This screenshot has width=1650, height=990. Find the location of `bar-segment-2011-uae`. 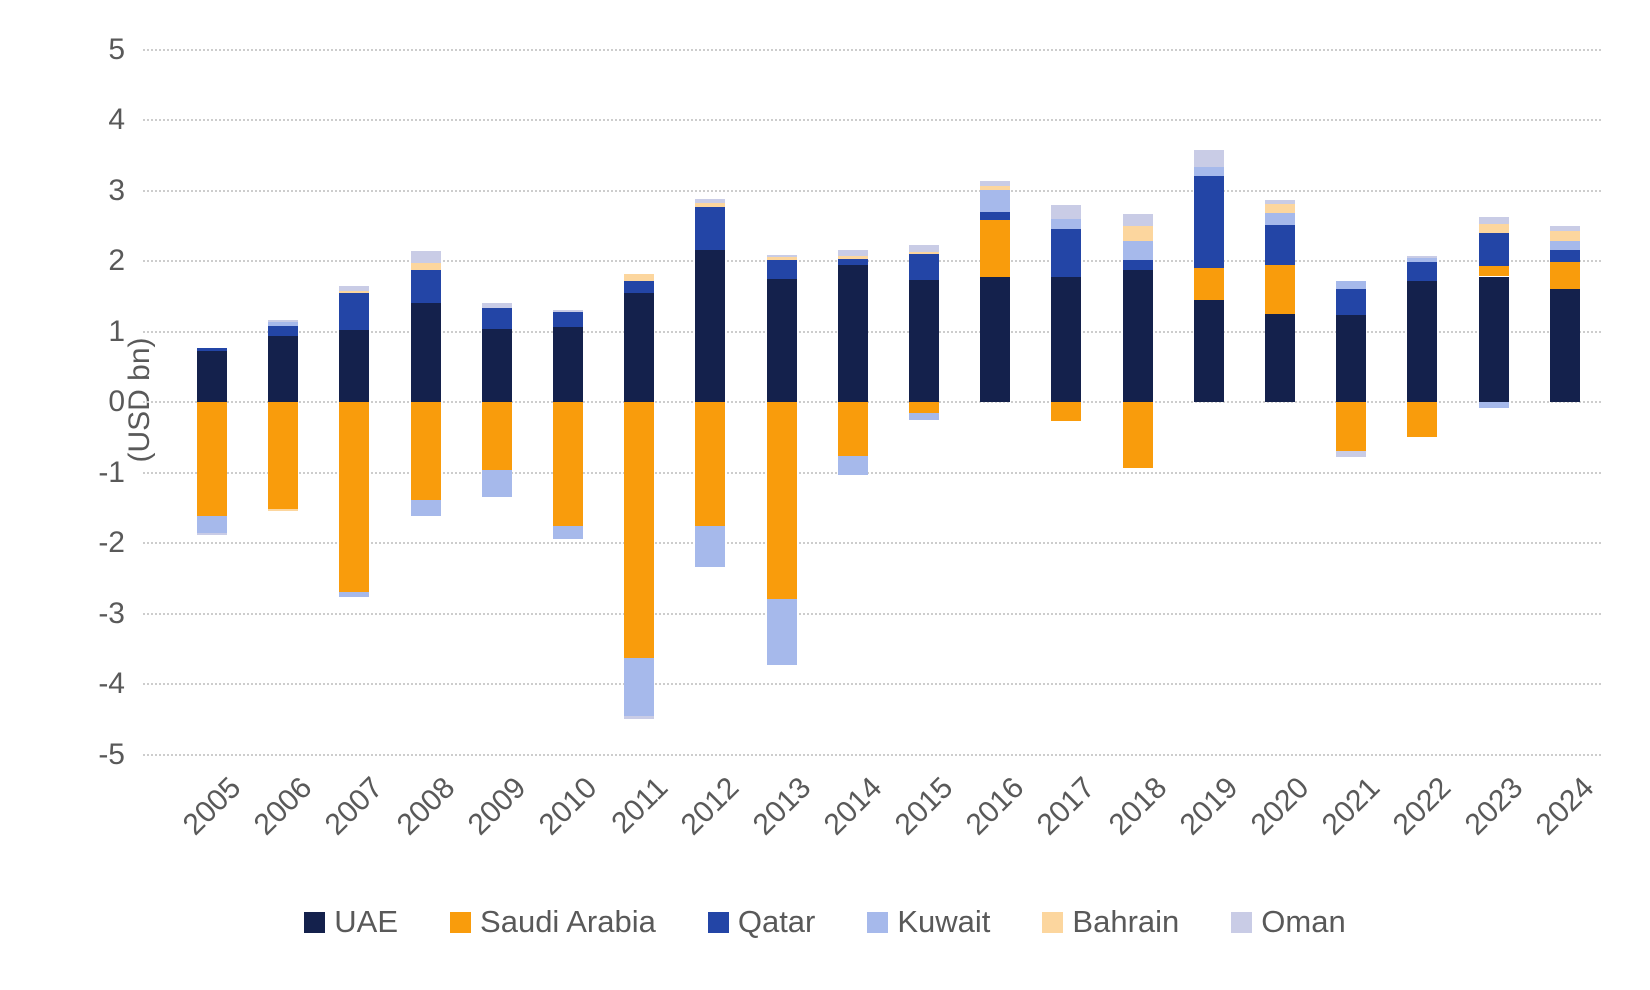

bar-segment-2011-uae is located at coordinates (639, 347).